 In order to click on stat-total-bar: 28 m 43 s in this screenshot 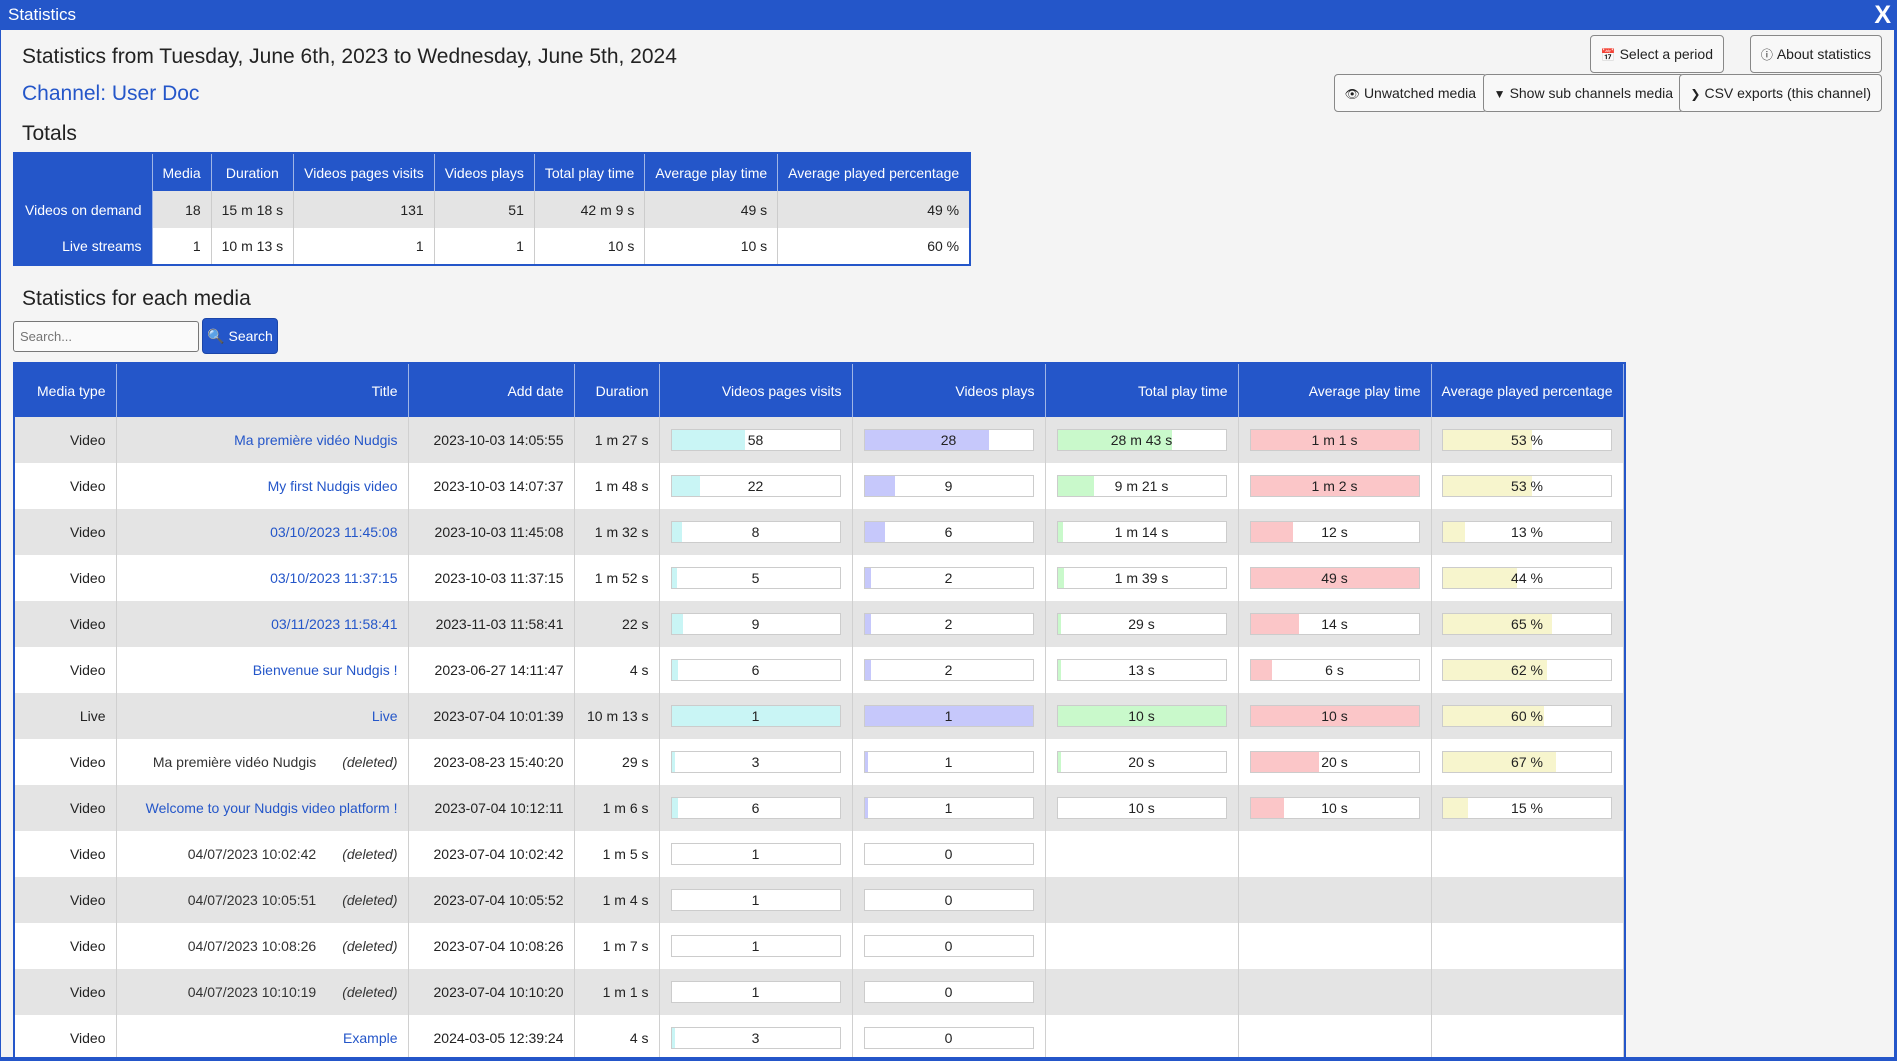, I will do `click(1141, 440)`.